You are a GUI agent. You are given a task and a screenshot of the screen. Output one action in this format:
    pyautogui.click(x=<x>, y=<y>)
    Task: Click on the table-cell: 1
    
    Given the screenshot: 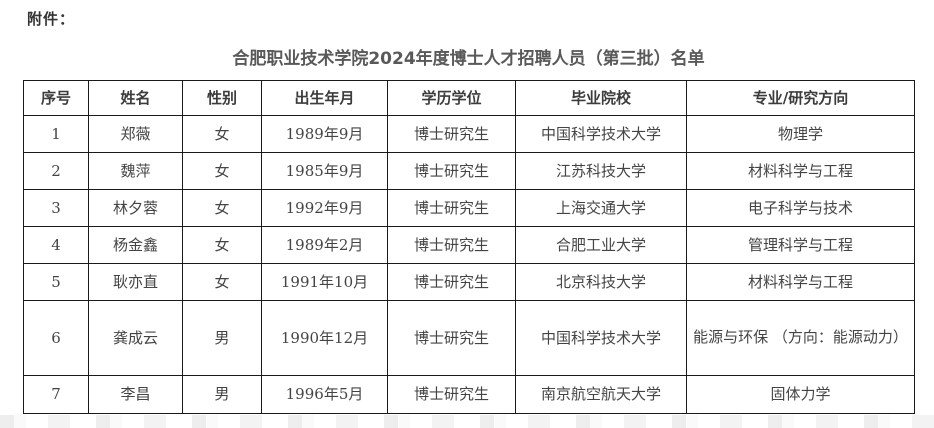 What is the action you would take?
    pyautogui.click(x=56, y=134)
    